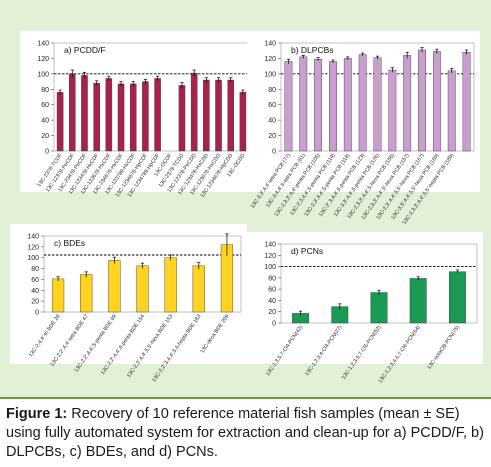 The width and height of the screenshot is (491, 467). Describe the element at coordinates (69, 243) in the screenshot. I see `panel-title: c) BDEs` at that location.